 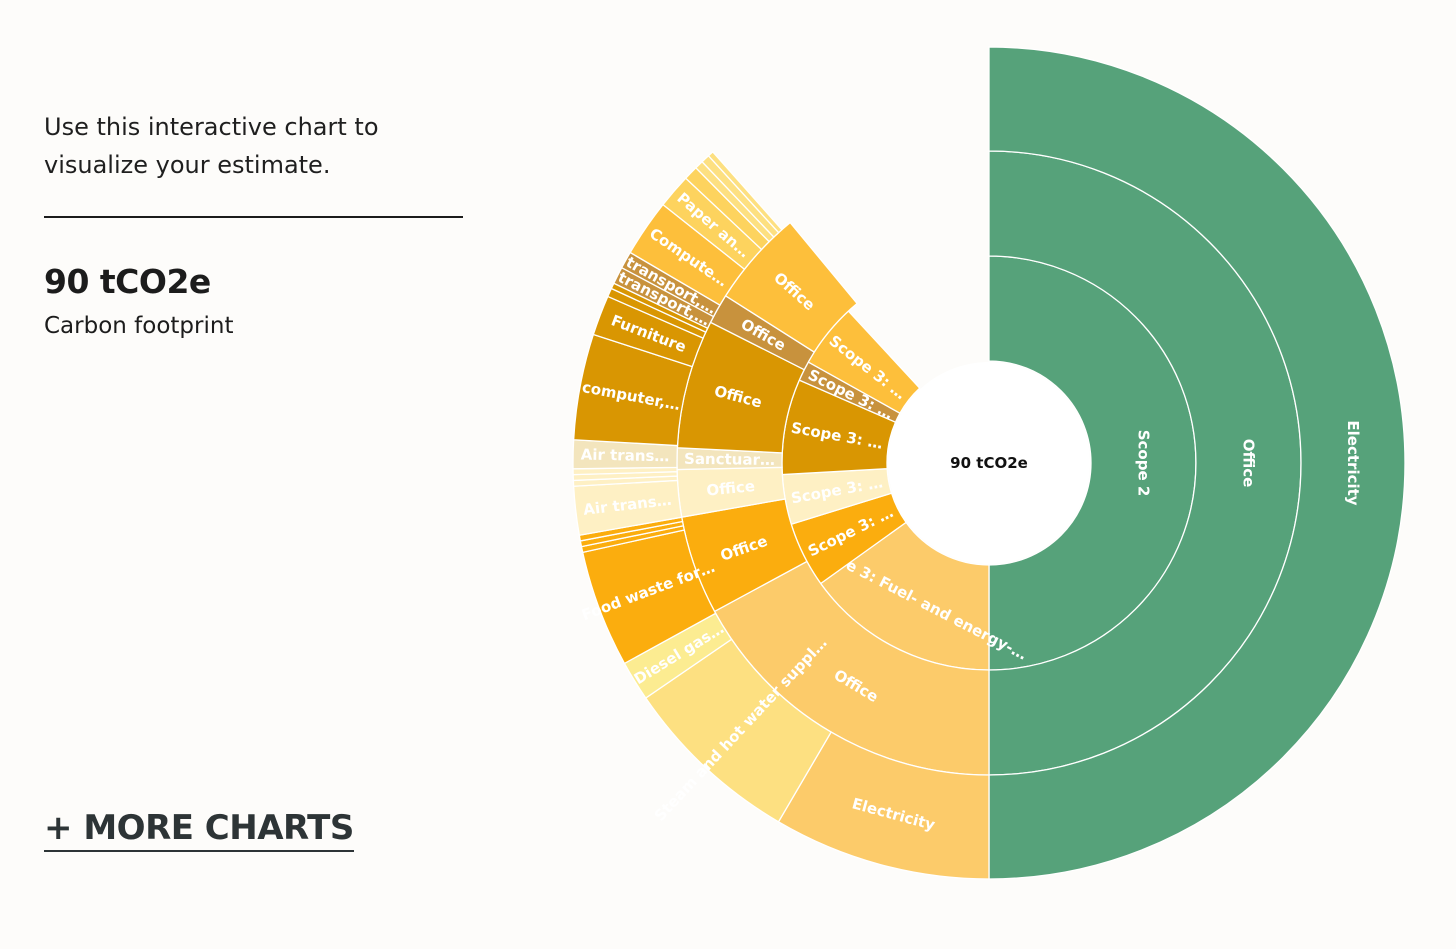 I want to click on center-total-label: 90 tCO2e, so click(x=989, y=463).